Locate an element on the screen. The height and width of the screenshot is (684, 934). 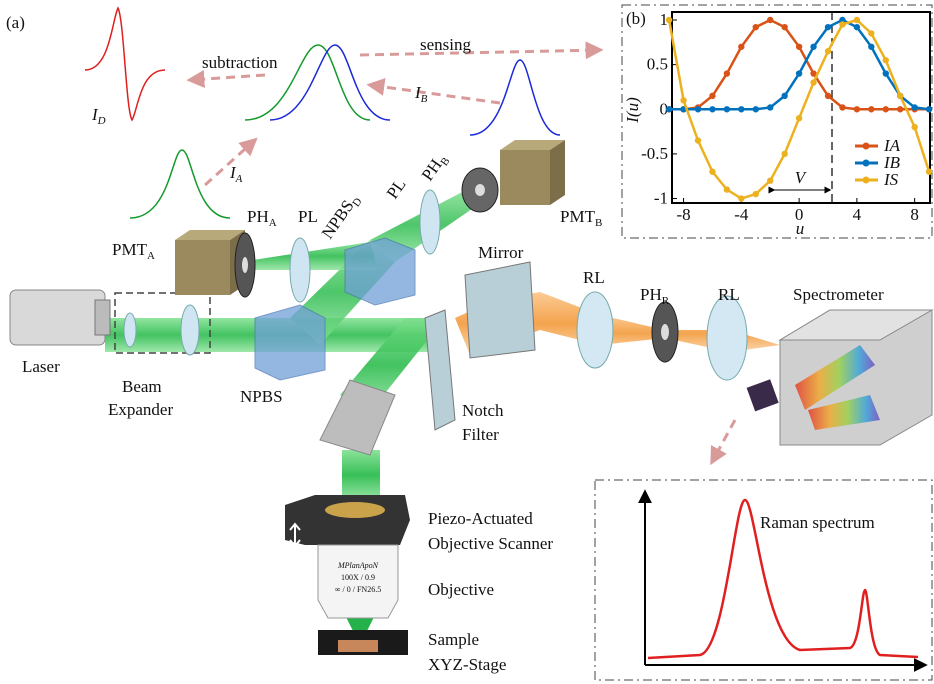
label: NPBSD is located at coordinates (341, 217).